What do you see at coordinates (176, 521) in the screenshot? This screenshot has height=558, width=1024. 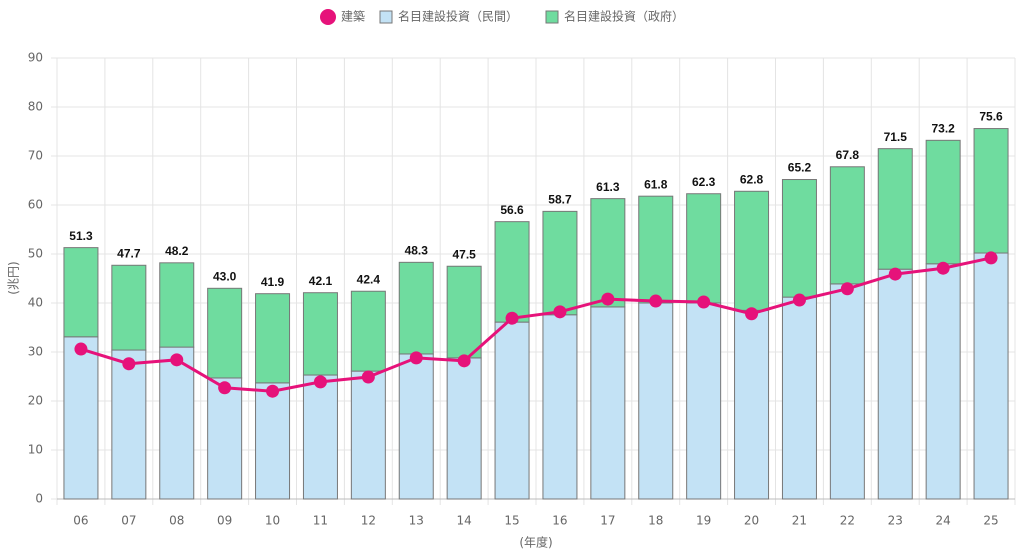 I see `x-tick-label: 08` at bounding box center [176, 521].